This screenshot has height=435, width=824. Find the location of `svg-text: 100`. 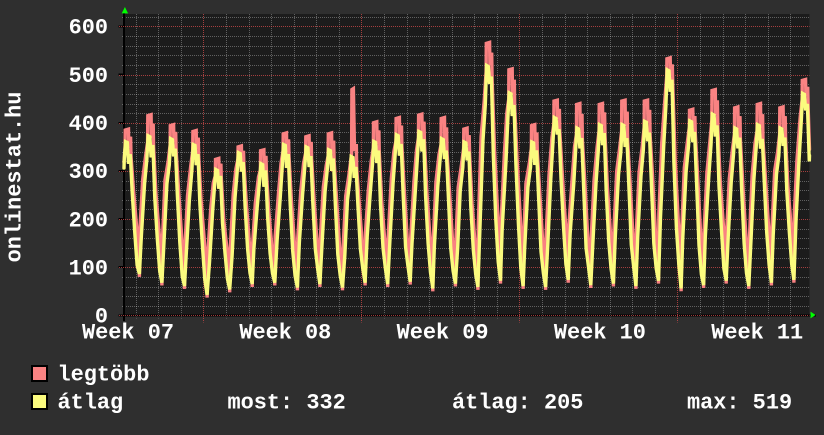

svg-text: 100 is located at coordinates (88, 268).